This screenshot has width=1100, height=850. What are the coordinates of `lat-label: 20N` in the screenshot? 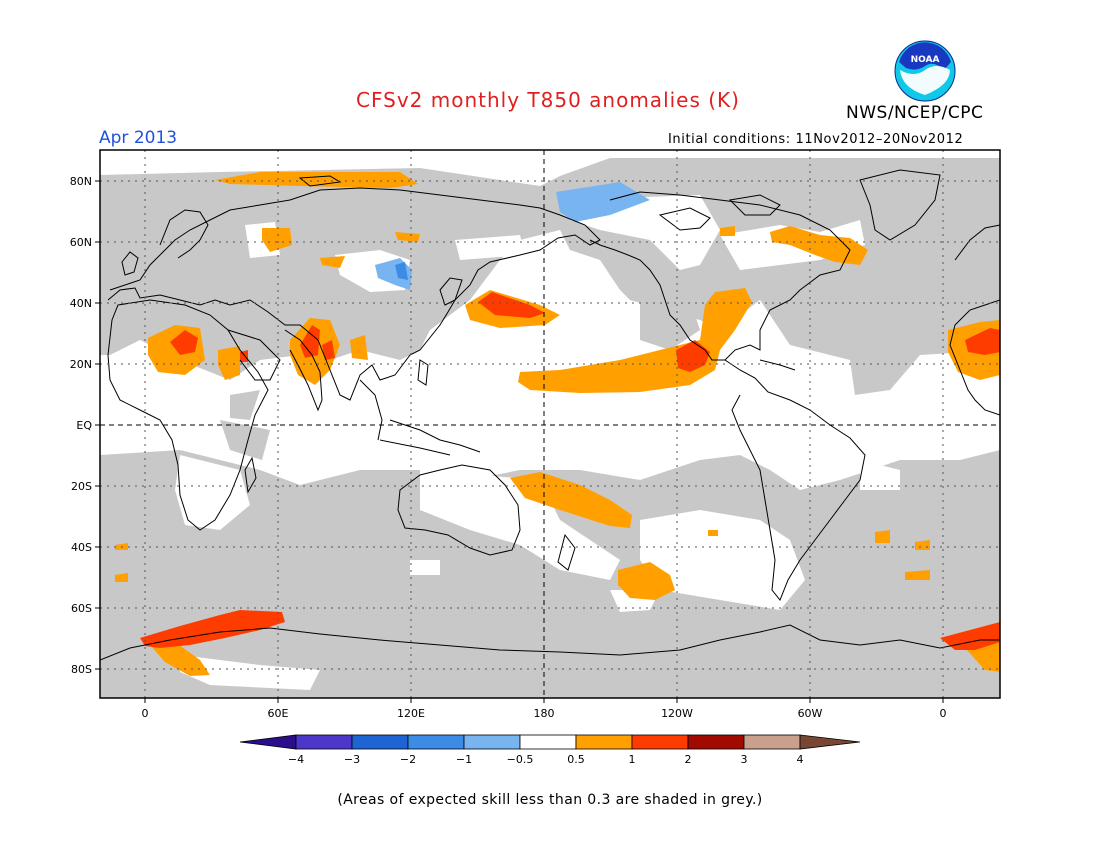 It's located at (81, 364).